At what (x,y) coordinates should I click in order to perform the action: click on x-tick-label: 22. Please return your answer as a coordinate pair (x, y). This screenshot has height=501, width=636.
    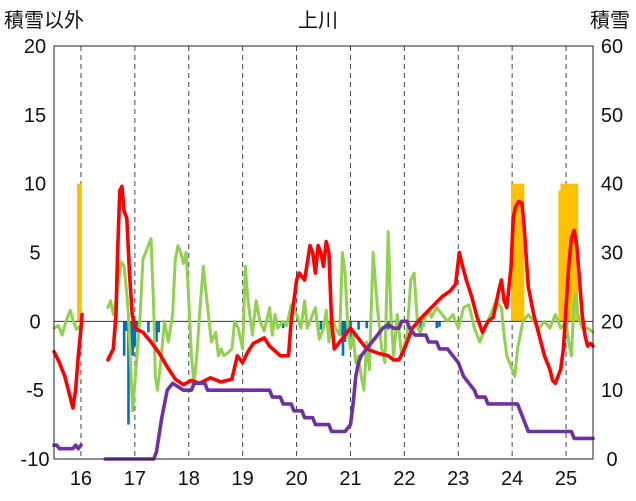
    Looking at the image, I should click on (404, 479).